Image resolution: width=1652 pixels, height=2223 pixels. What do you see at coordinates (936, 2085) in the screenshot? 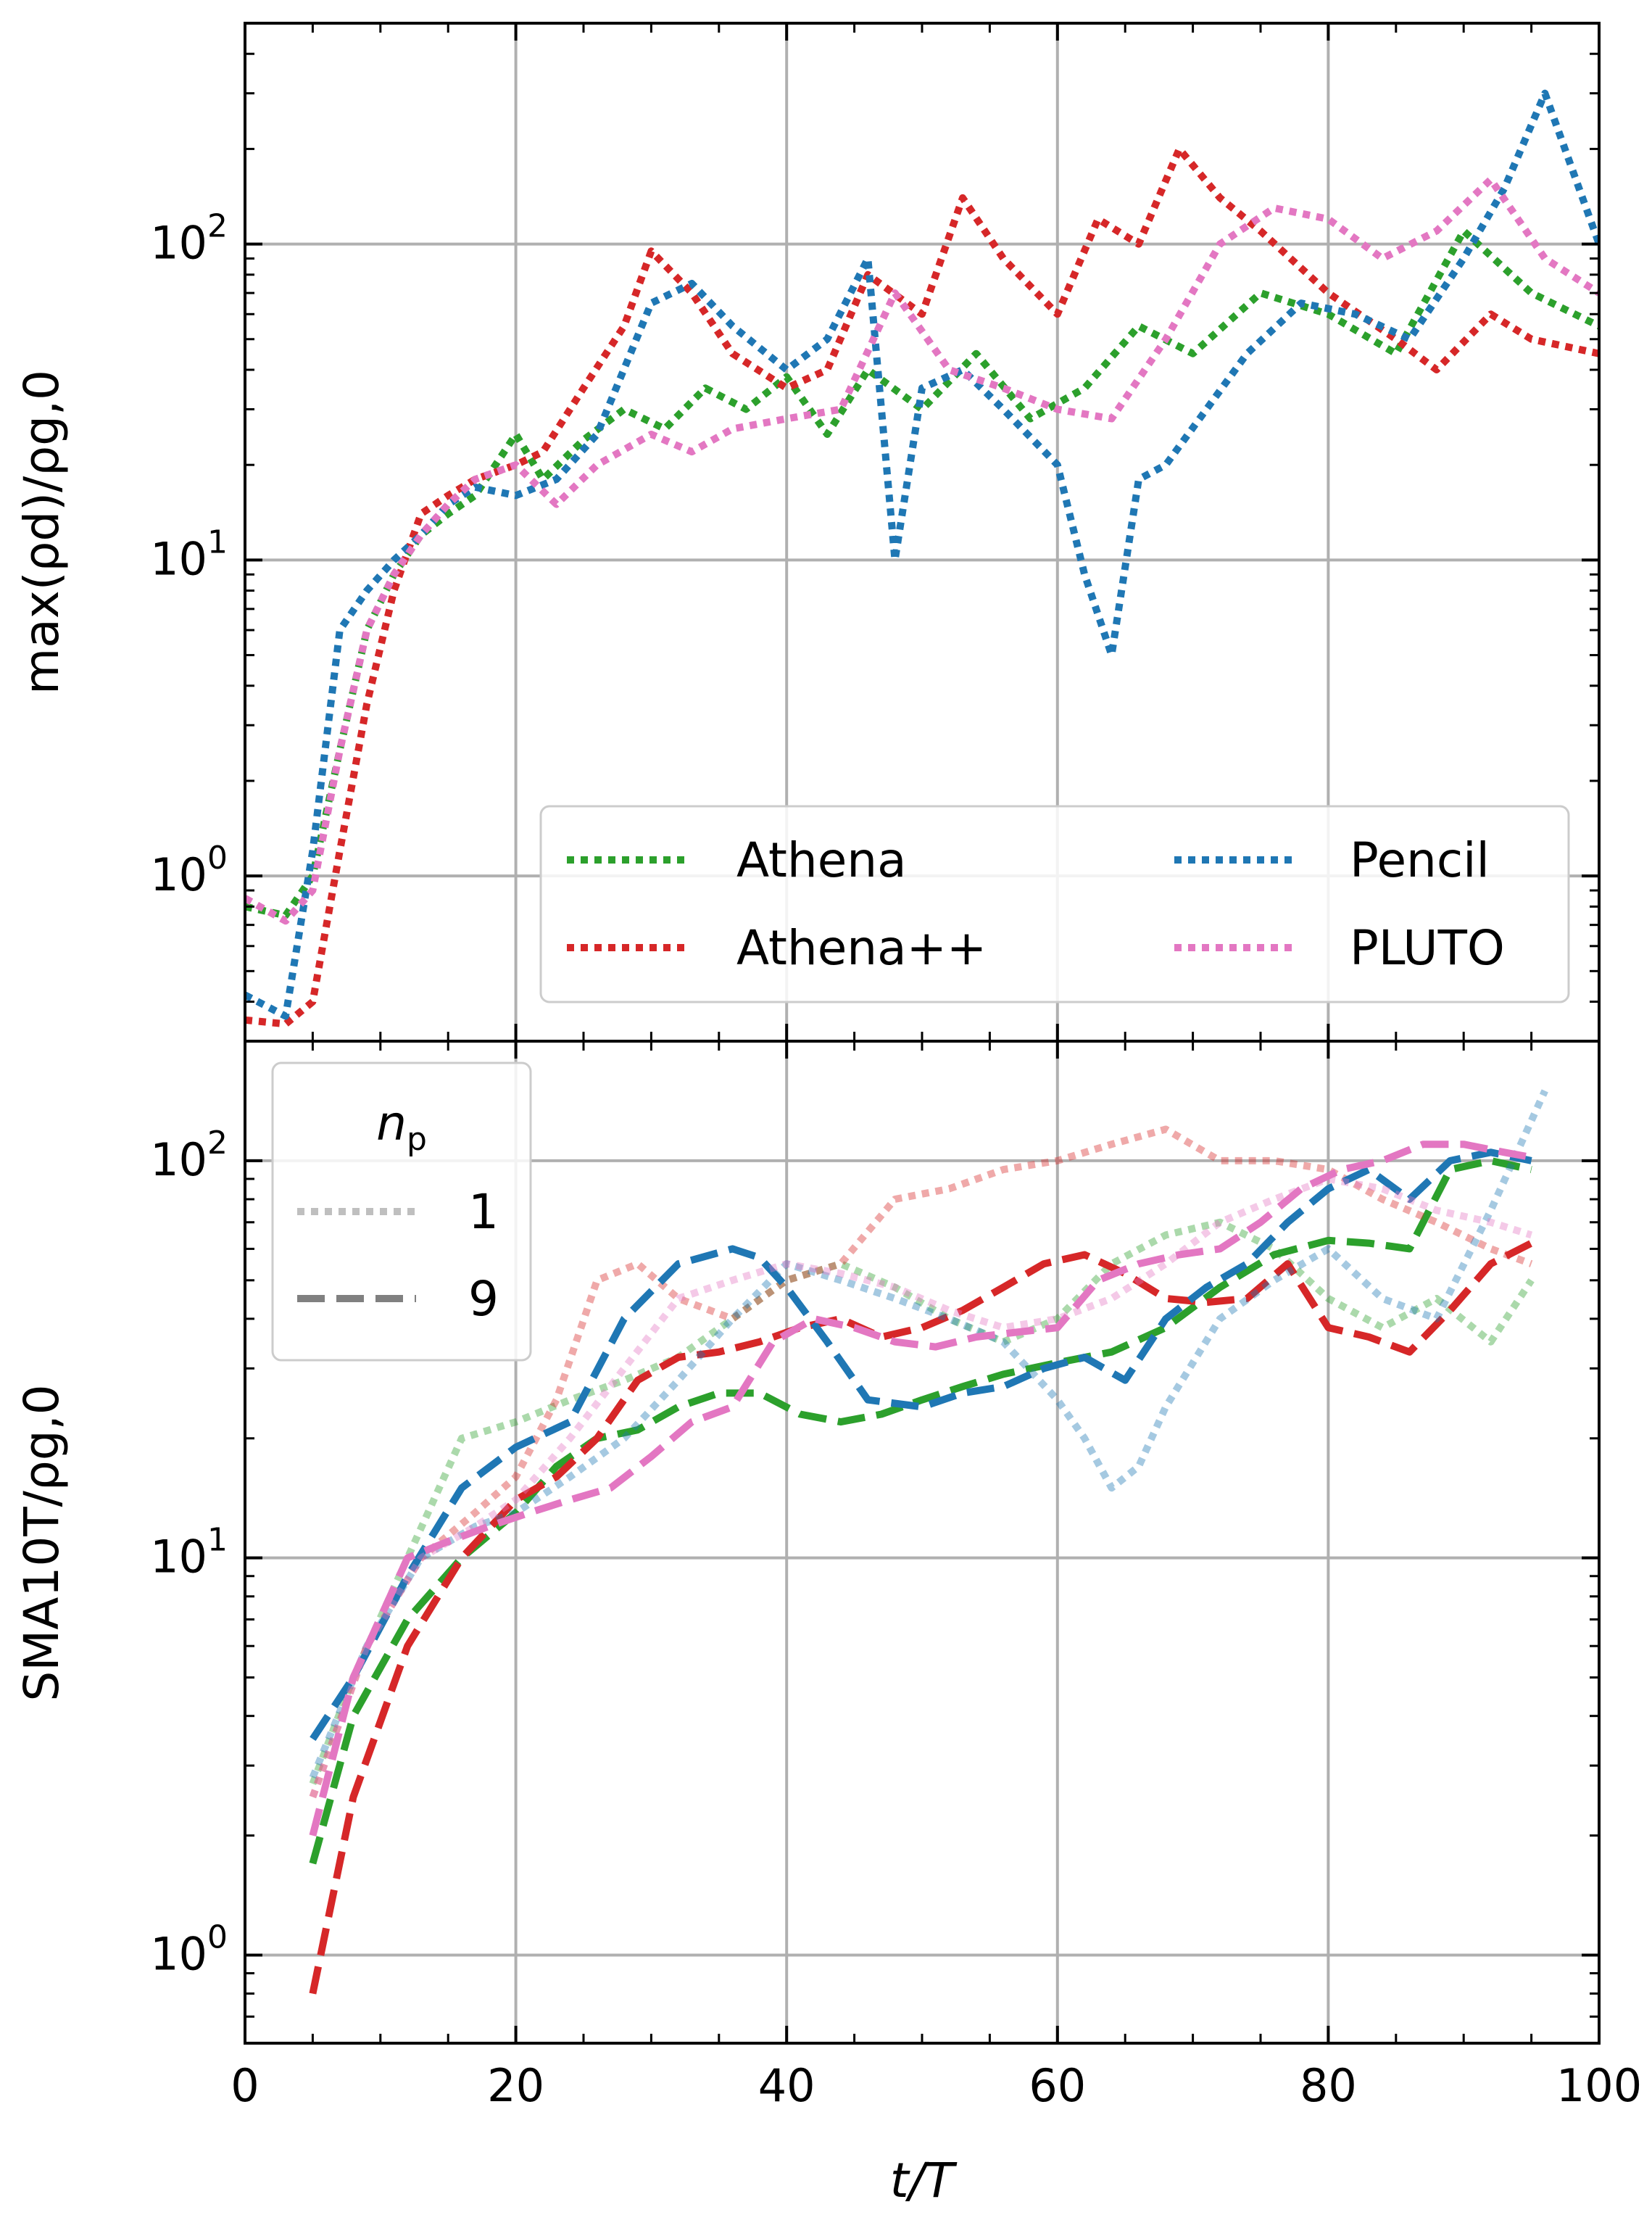
I see `x-tick-labels: 0 20 40 60 80 100` at bounding box center [936, 2085].